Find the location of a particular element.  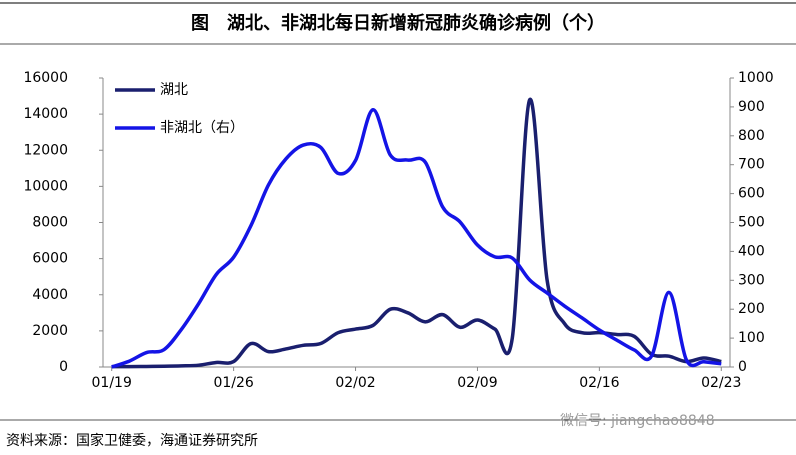

x-tick-label: 01/19 is located at coordinates (112, 383).